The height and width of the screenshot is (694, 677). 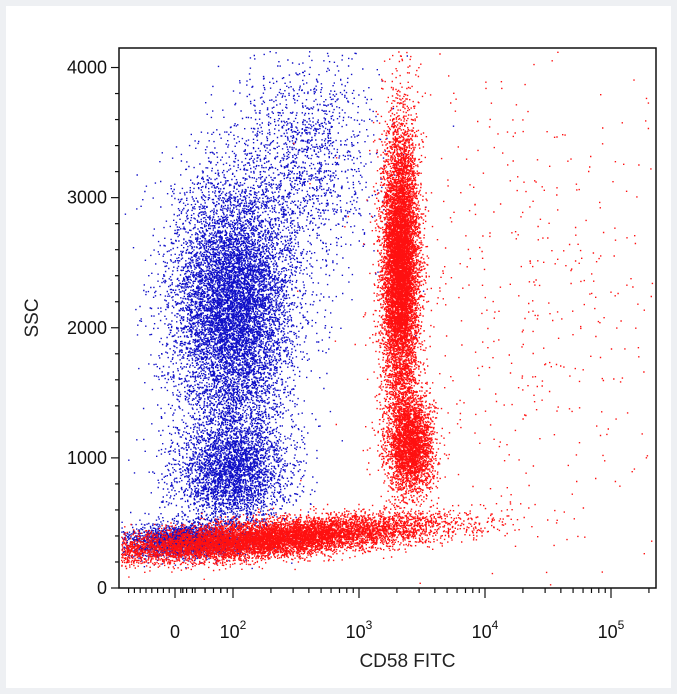 I want to click on x-tick-label: 10⁴, so click(x=485, y=630).